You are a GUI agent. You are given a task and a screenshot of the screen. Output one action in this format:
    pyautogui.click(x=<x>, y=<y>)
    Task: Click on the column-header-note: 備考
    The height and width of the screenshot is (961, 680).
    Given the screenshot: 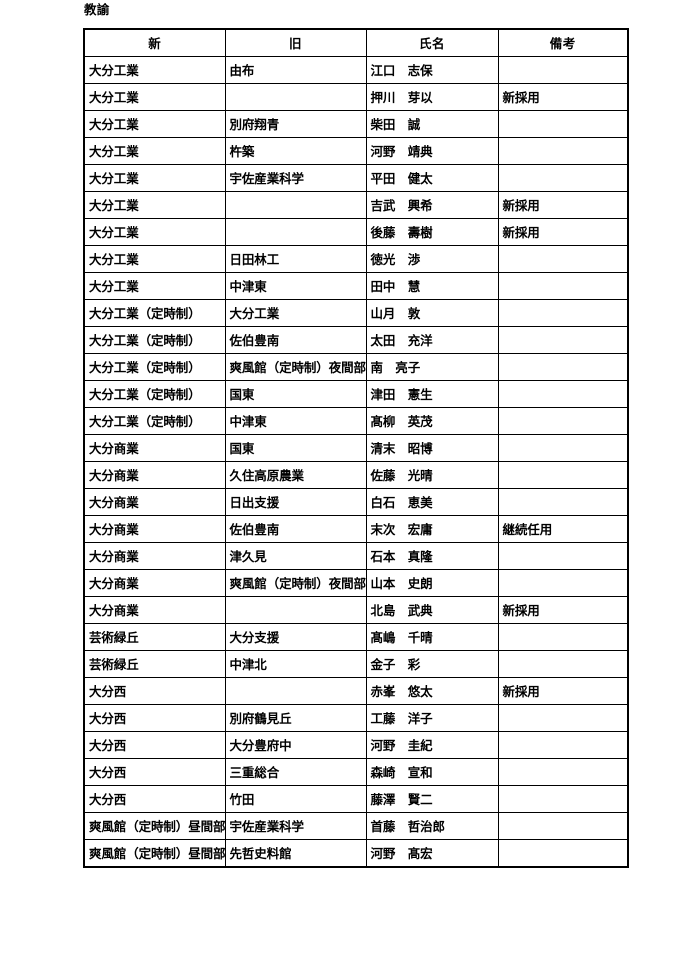 What is the action you would take?
    pyautogui.click(x=563, y=42)
    